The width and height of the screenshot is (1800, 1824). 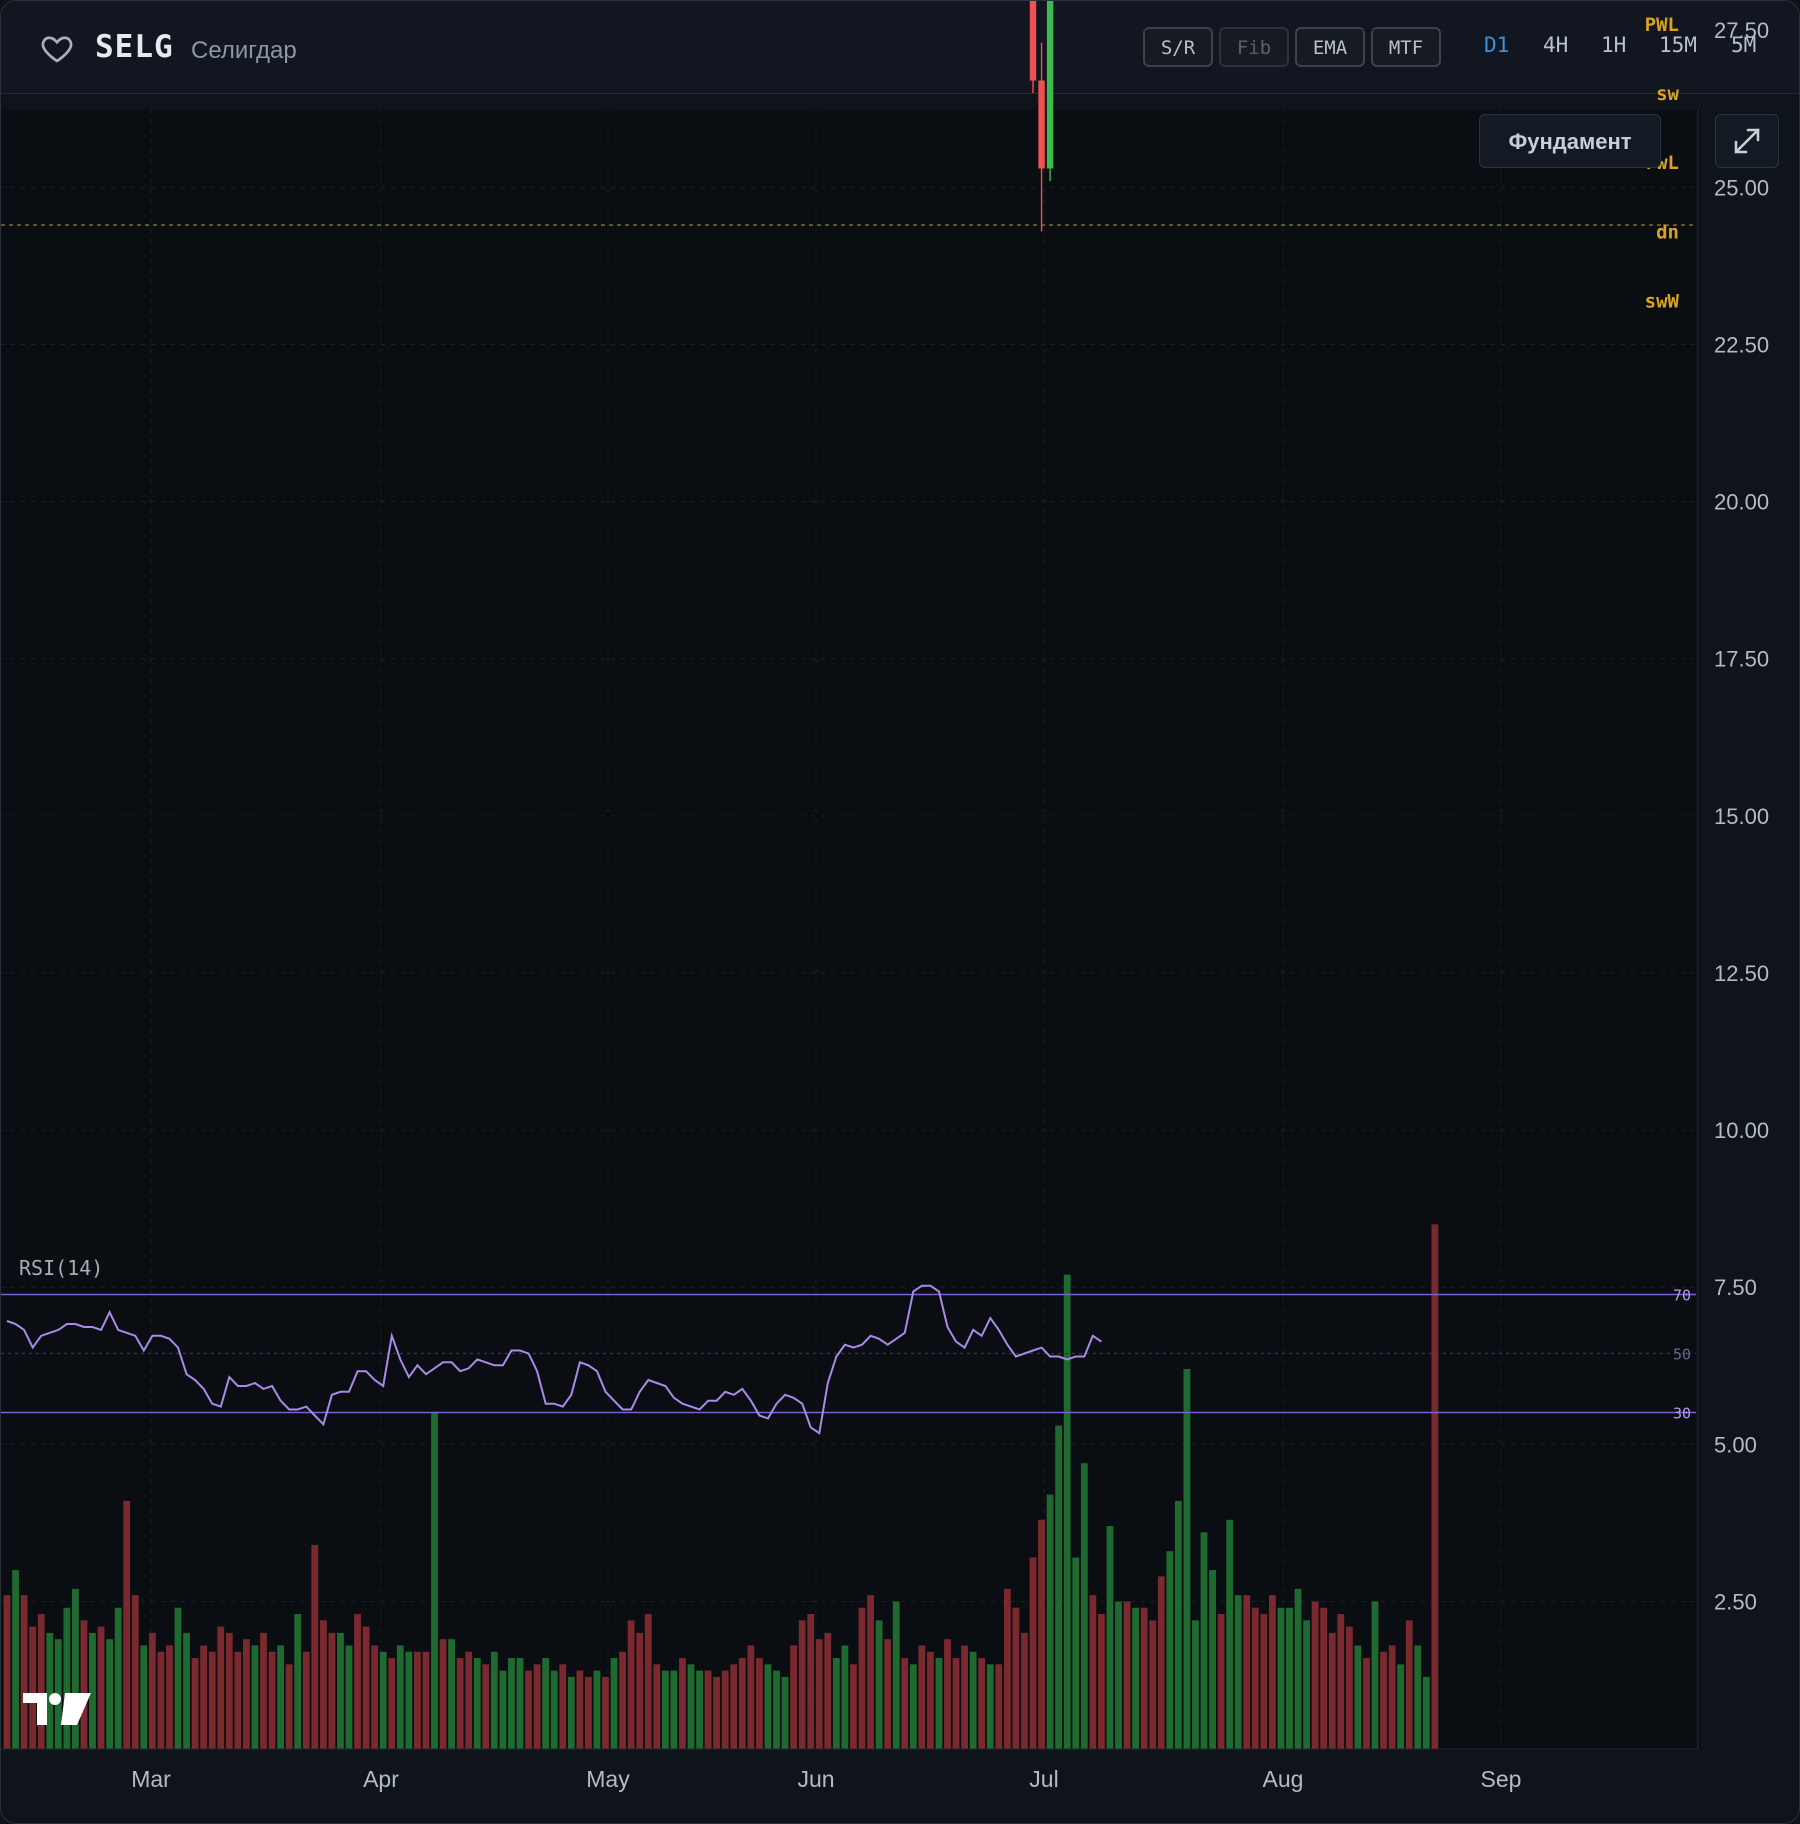 What do you see at coordinates (1556, 45) in the screenshot?
I see `timeframe-4h: 4H` at bounding box center [1556, 45].